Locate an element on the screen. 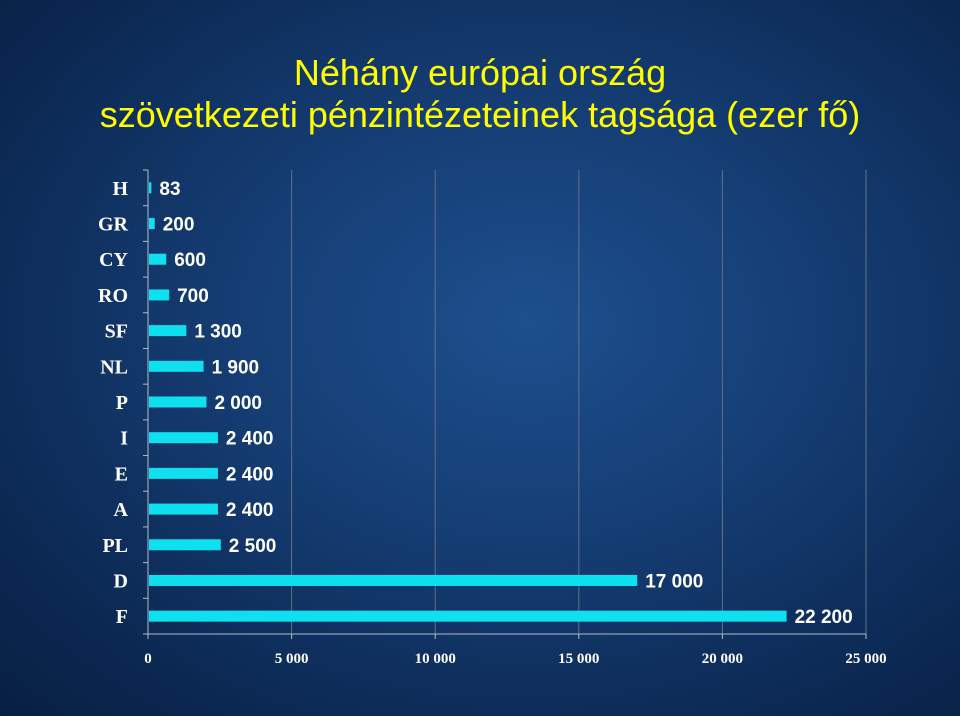 This screenshot has height=716, width=960. category-label: GR is located at coordinates (113, 225).